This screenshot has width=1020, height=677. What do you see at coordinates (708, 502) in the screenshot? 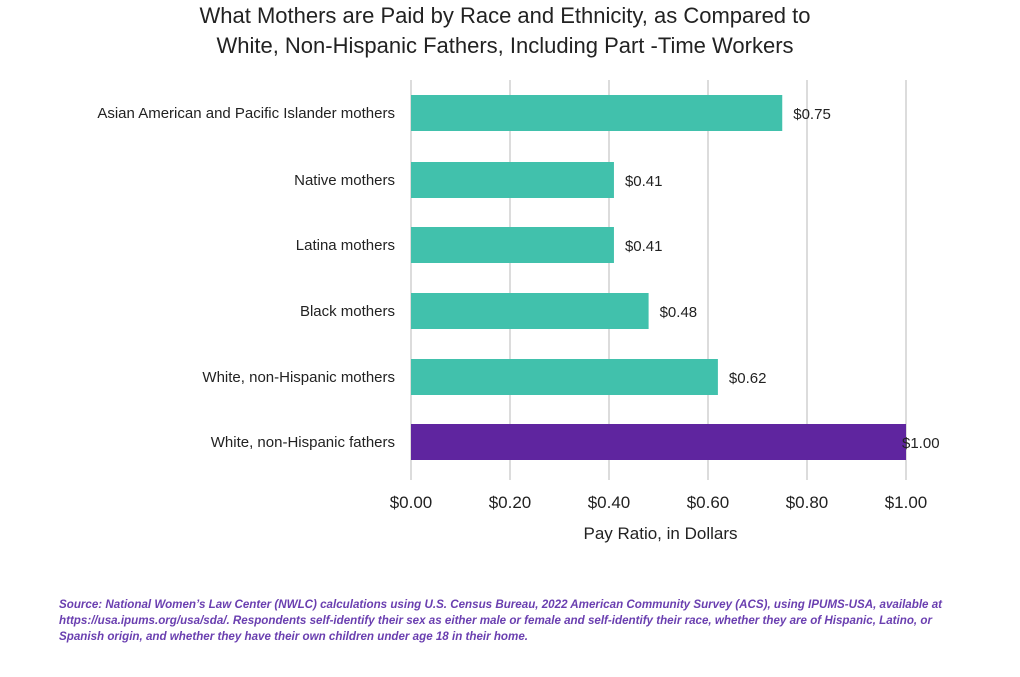
I see `x-tick-label: $0.60` at bounding box center [708, 502].